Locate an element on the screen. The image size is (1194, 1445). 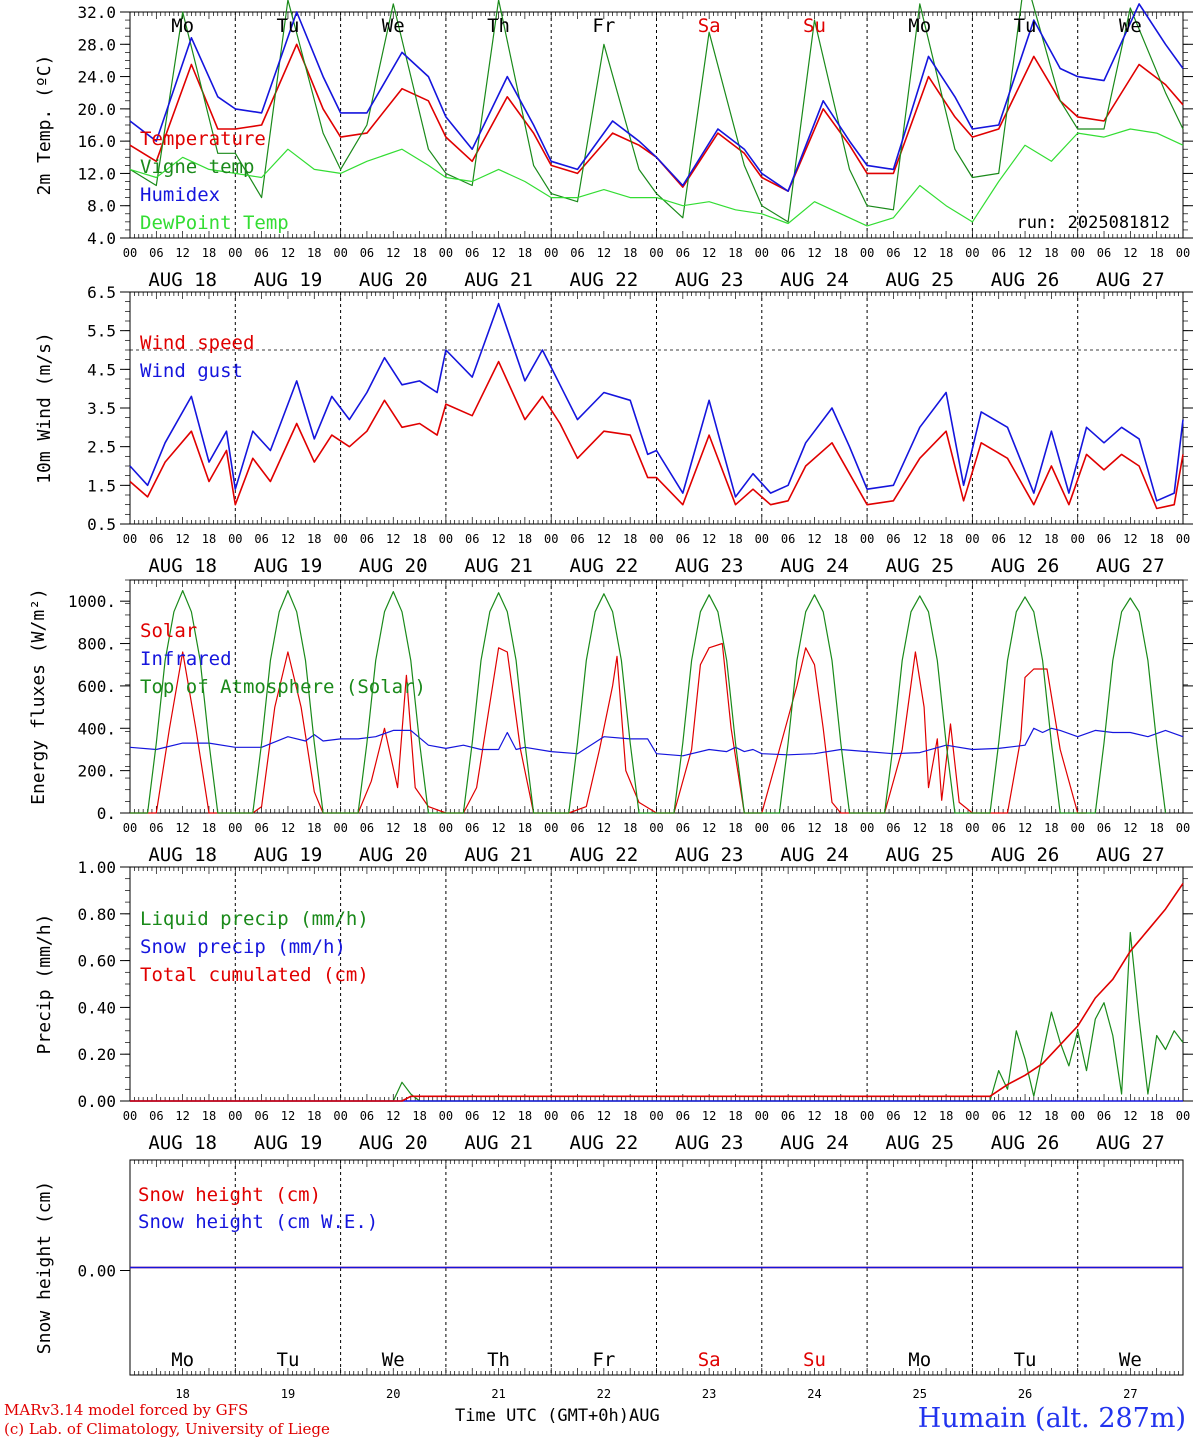
y-tick-label: 3.5 is located at coordinates (101, 408).